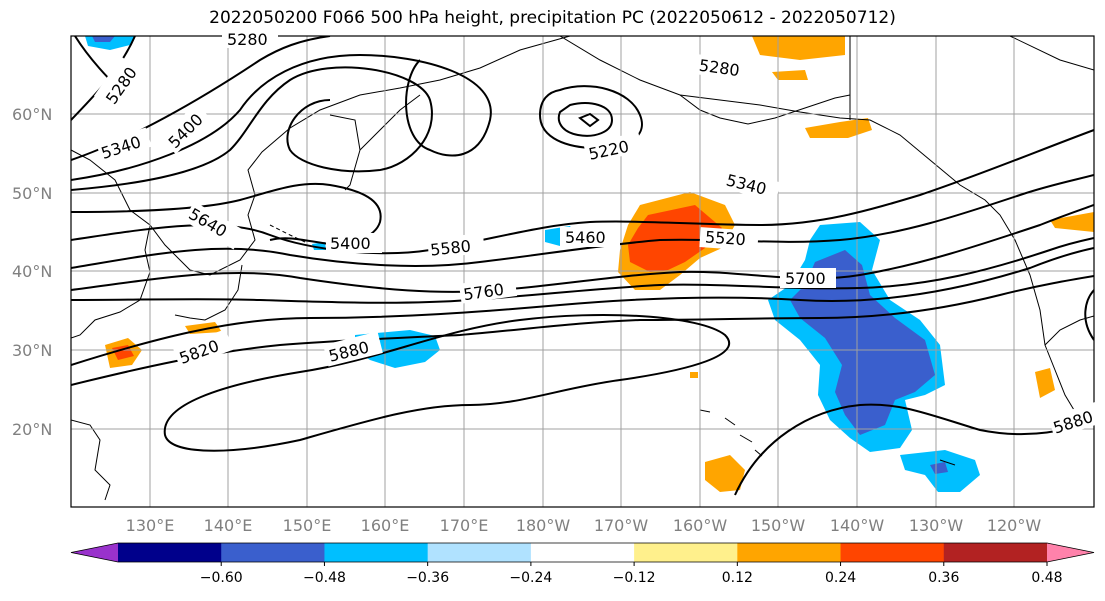 This screenshot has width=1105, height=601. What do you see at coordinates (32, 114) in the screenshot?
I see `lat-label: 60°N` at bounding box center [32, 114].